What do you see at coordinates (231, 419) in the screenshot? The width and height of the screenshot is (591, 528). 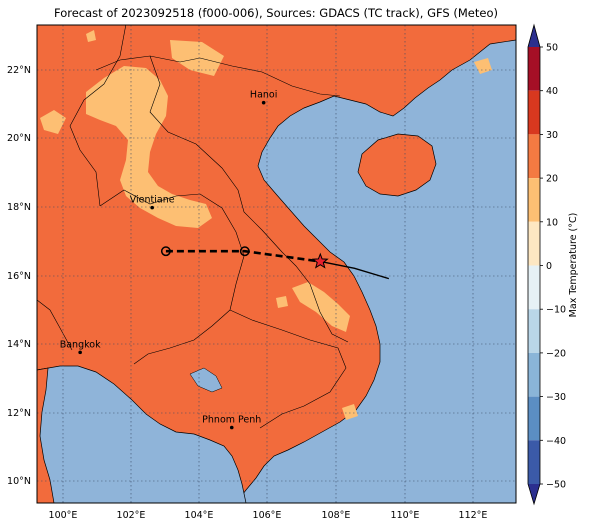 I see `city-label: Phnom Penh` at bounding box center [231, 419].